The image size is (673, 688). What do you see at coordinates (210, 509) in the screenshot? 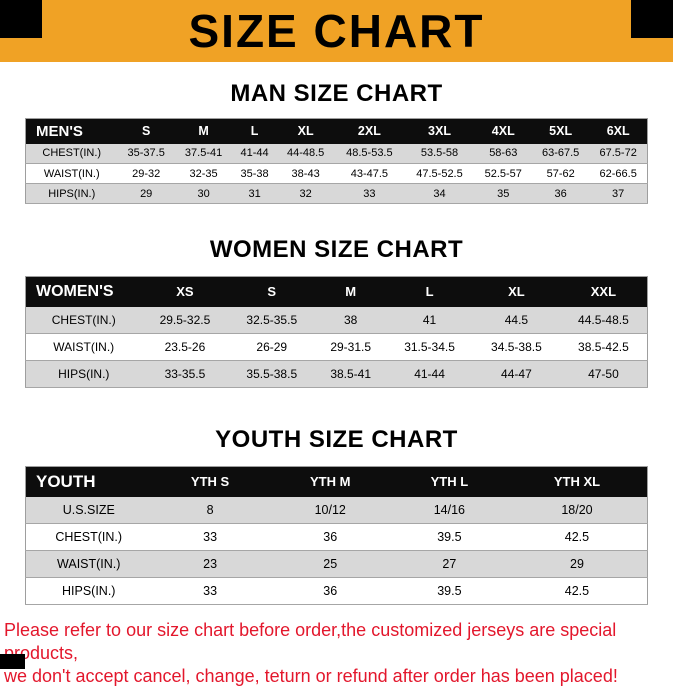
I see `size-value-cell: 8` at bounding box center [210, 509].